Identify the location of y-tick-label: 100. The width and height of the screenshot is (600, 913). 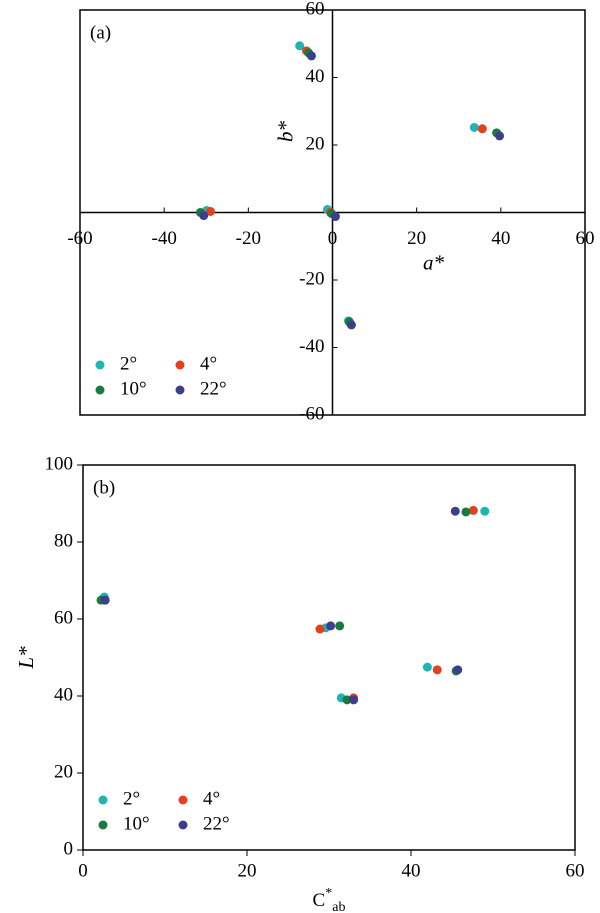
(59, 463).